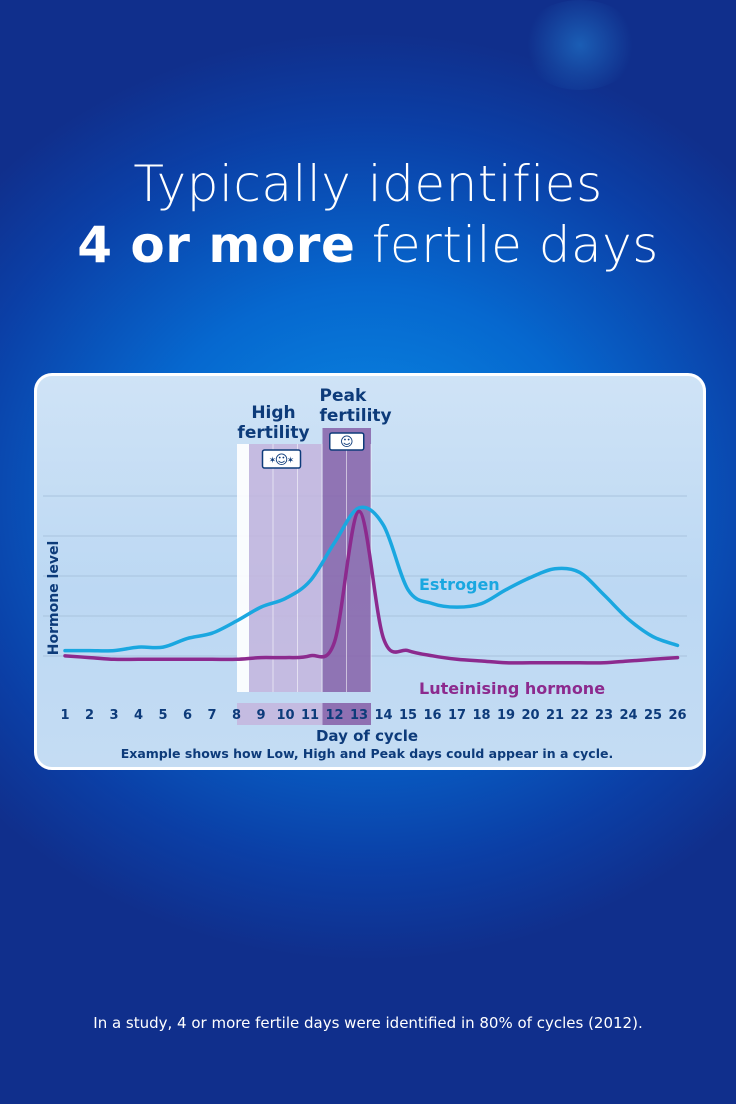  I want to click on peak-fertility-label-line1: Peak, so click(343, 396).